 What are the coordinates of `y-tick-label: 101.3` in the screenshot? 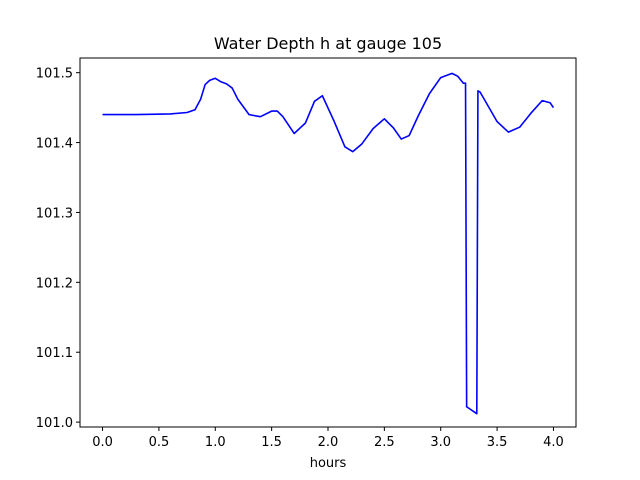 It's located at (54, 213).